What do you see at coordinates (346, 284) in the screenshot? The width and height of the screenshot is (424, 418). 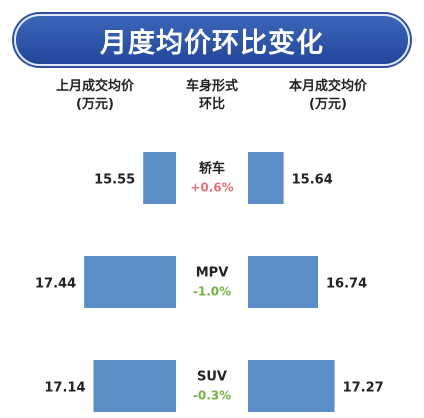 I see `value-this-month-1: 16.74` at bounding box center [346, 284].